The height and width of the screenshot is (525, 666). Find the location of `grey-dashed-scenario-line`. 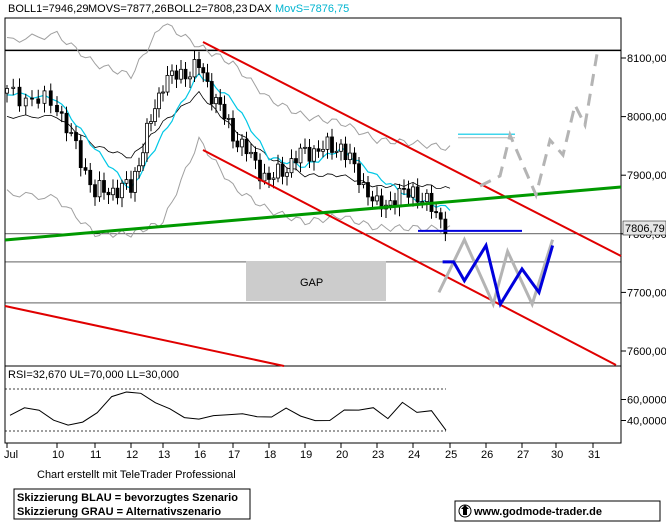

grey-dashed-scenario-line is located at coordinates (539, 123).